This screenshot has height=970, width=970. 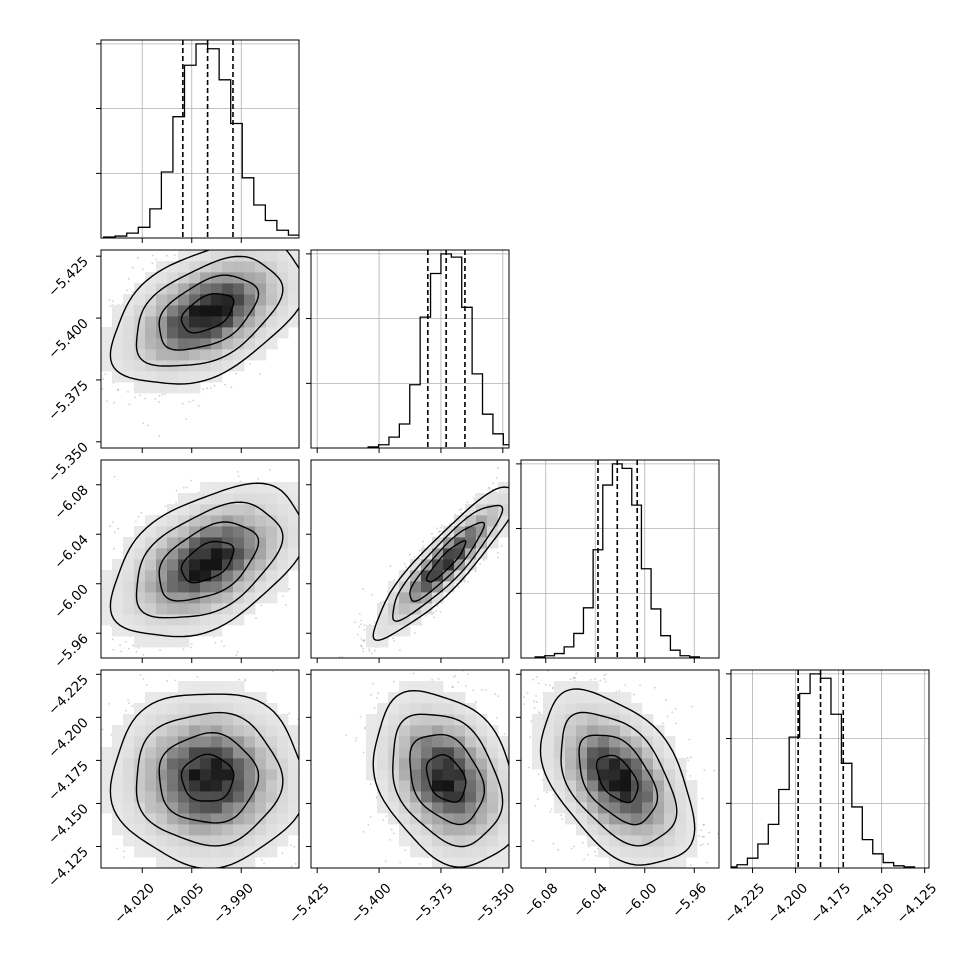 What do you see at coordinates (68, 277) in the screenshot?
I see `y-tick-label: −5.425` at bounding box center [68, 277].